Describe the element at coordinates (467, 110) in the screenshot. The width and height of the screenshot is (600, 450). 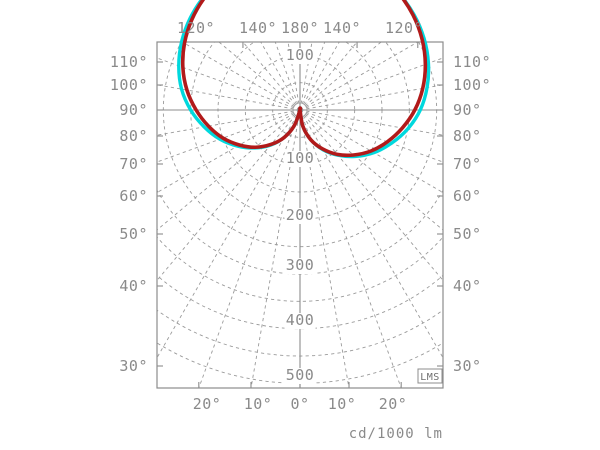
I see `right-angle-tick-label: 90°` at that location.